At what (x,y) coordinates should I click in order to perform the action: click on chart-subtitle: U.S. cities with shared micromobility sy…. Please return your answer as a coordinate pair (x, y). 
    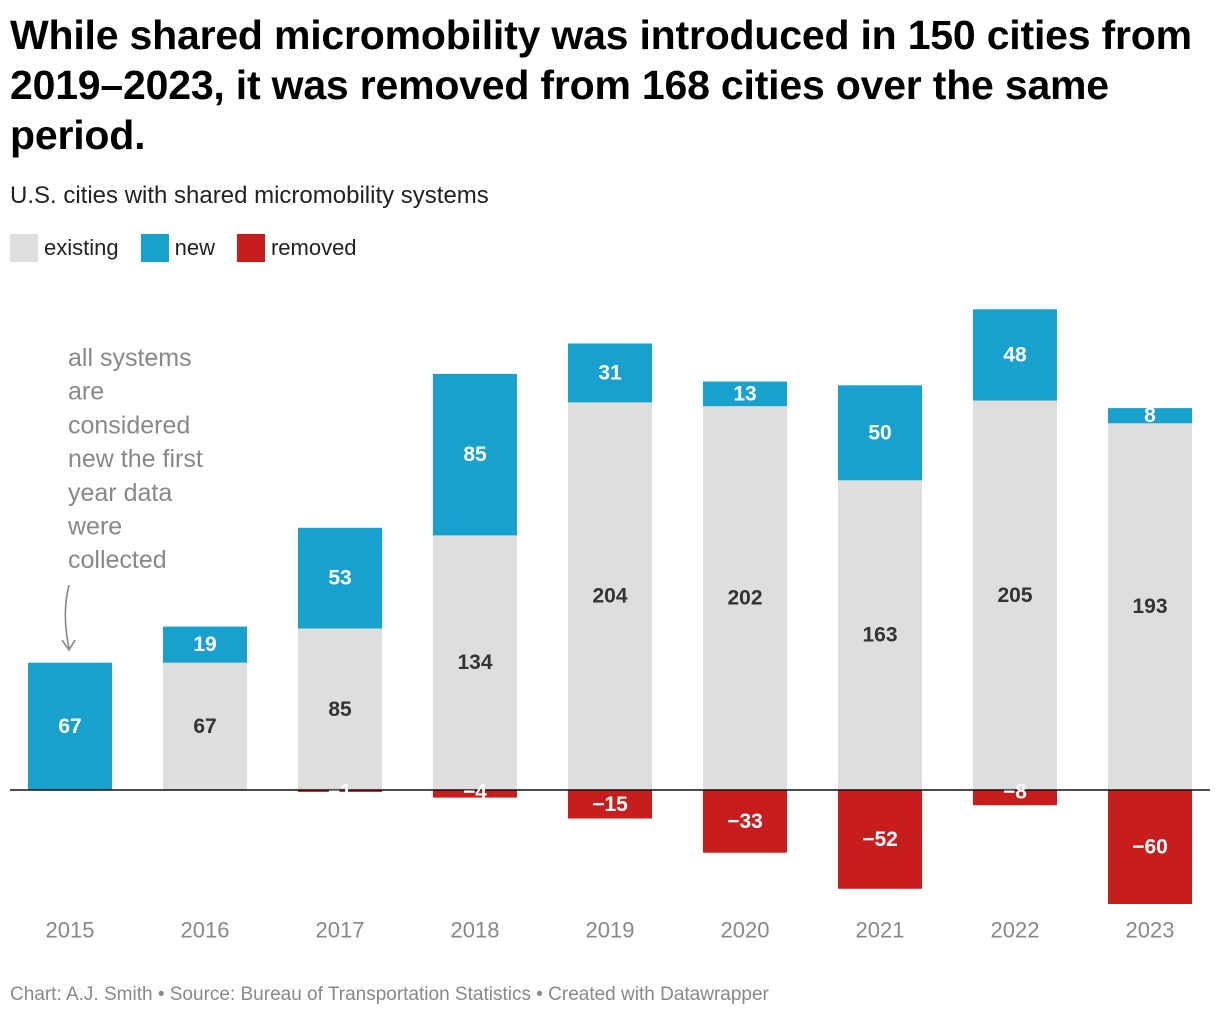
    Looking at the image, I should click on (249, 195).